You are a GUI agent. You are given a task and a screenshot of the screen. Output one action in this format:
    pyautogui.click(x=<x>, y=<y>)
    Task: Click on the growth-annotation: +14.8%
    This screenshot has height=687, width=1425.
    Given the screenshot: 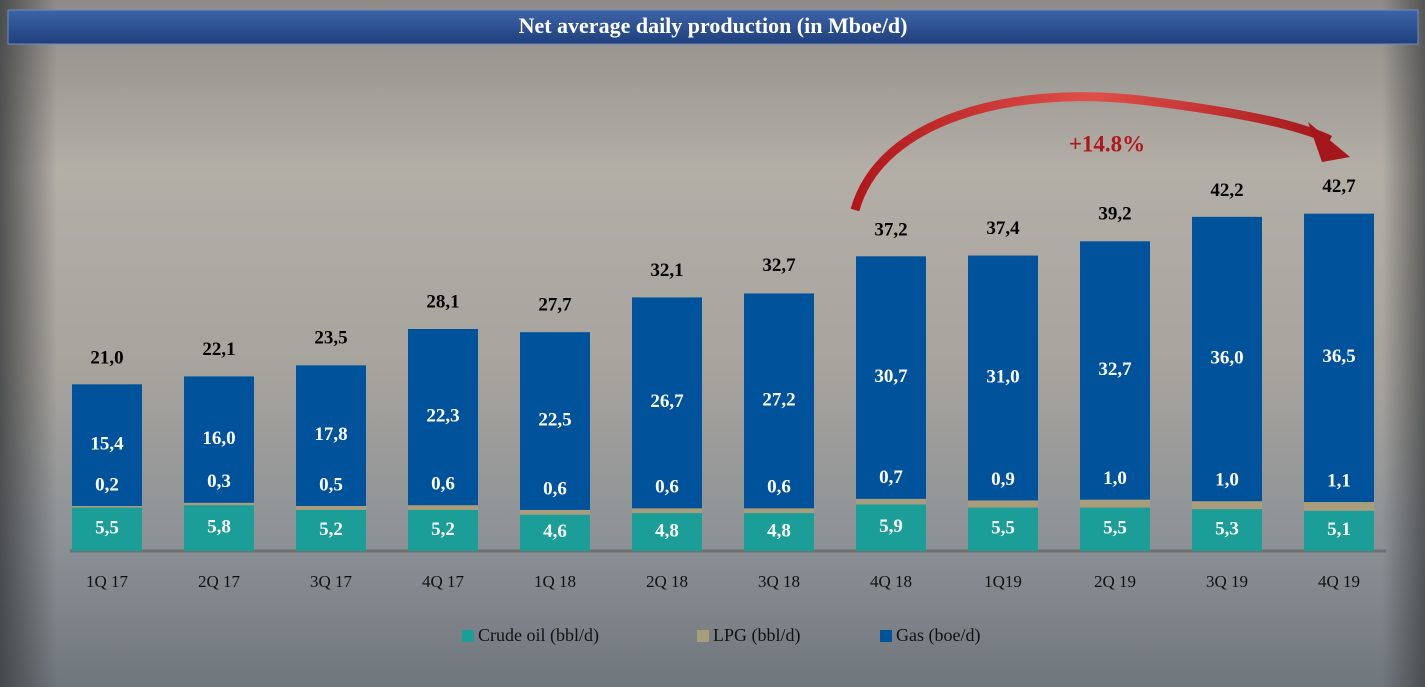 What is the action you would take?
    pyautogui.click(x=1107, y=143)
    